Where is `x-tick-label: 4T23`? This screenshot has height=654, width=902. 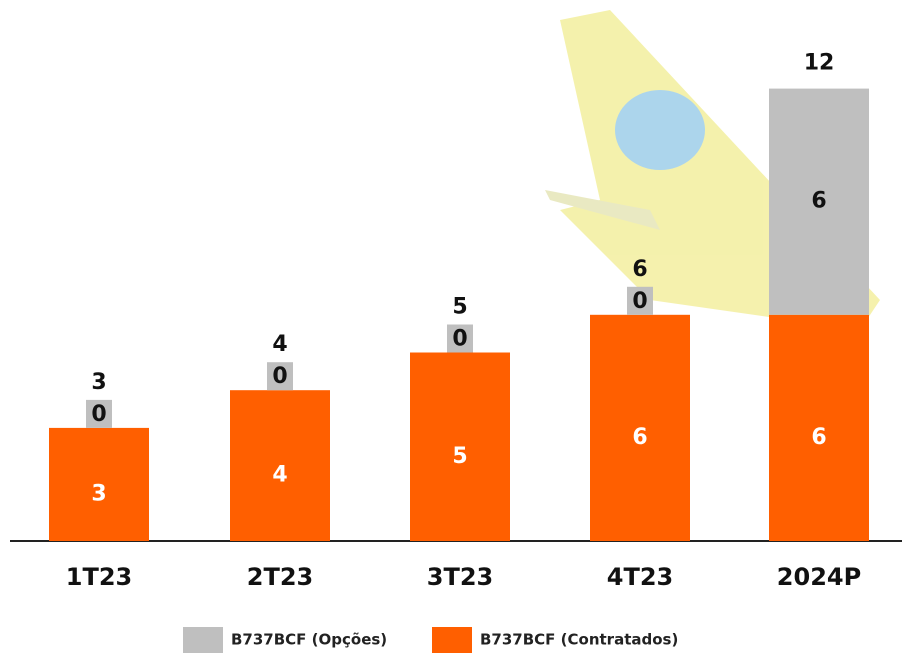
x-tick-label: 4T23 is located at coordinates (640, 577).